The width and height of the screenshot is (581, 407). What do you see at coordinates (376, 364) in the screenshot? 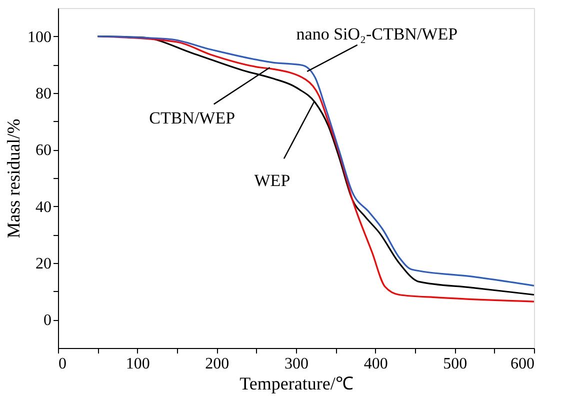
I see `x-tick-label: 400` at bounding box center [376, 364].